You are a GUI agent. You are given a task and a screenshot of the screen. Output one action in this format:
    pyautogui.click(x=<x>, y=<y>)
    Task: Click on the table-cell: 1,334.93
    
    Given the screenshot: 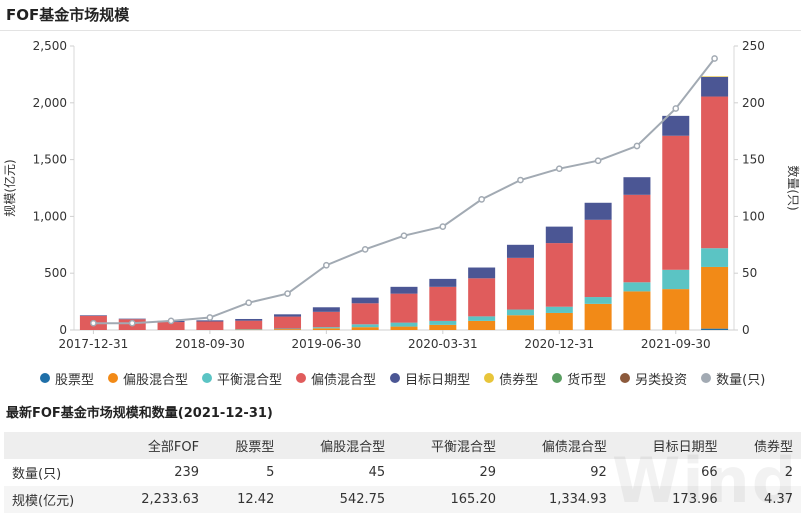 What is the action you would take?
    pyautogui.click(x=577, y=499)
    